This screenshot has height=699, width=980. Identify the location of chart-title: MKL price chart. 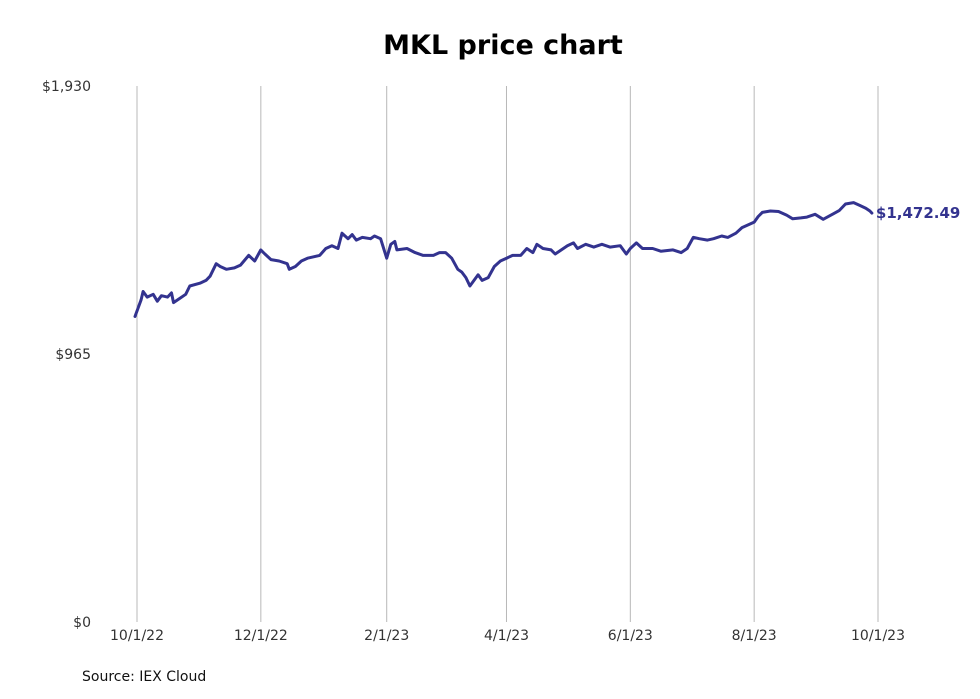
(503, 45).